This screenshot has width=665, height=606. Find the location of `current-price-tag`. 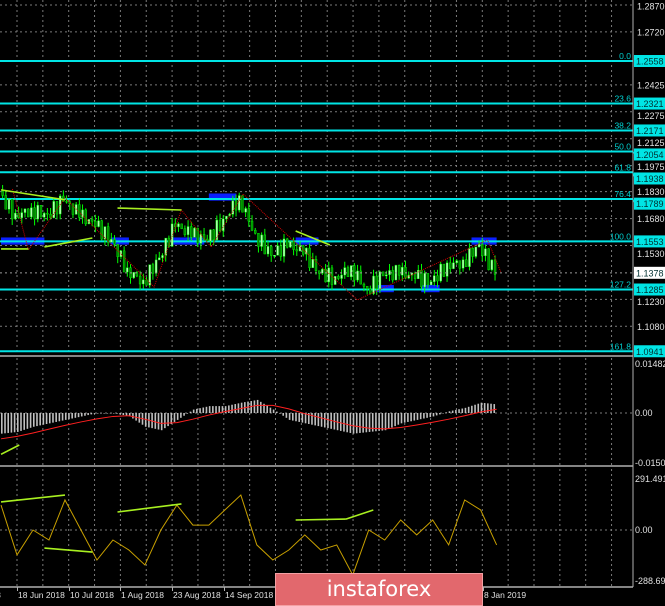

current-price-tag is located at coordinates (649, 272).